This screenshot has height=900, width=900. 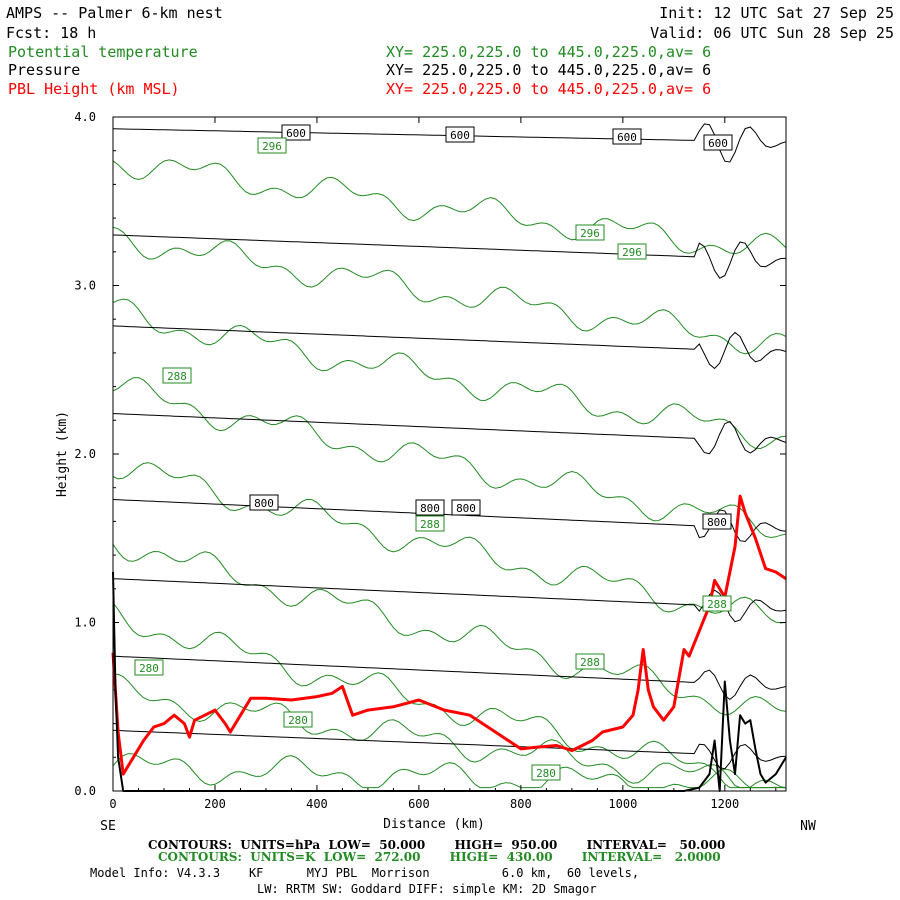 I want to click on x-axis-right-end: NW, so click(x=808, y=826).